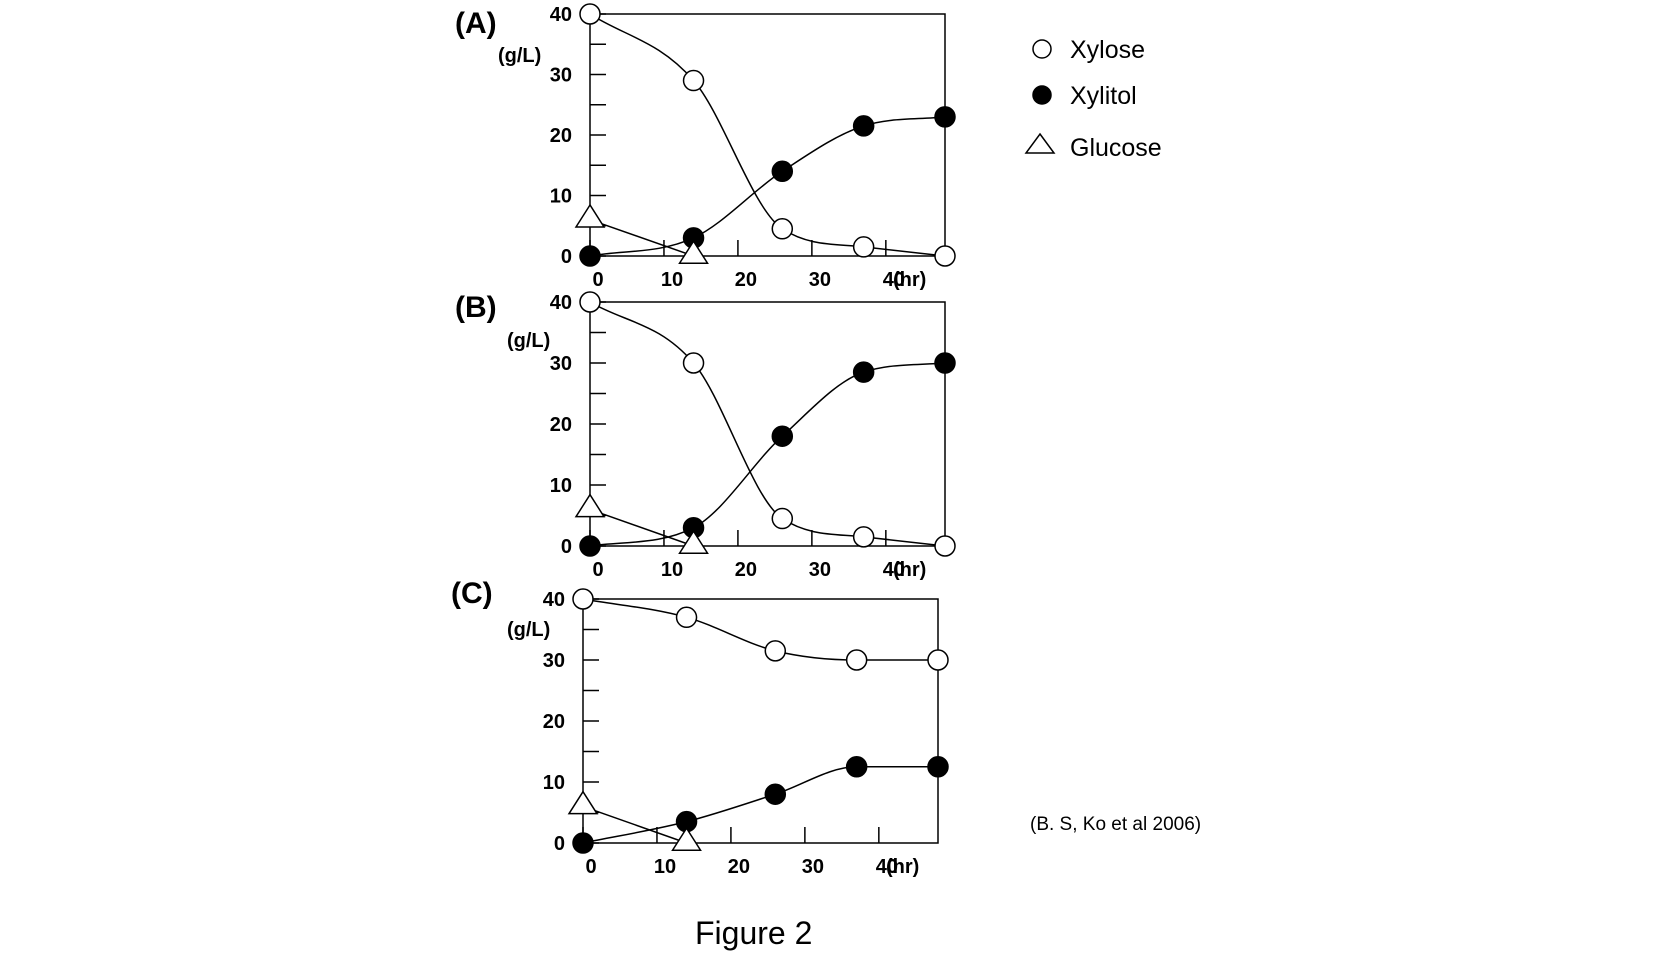 This screenshot has width=1653, height=968. Describe the element at coordinates (1107, 50) in the screenshot. I see `legend-xylose-label: Xylose` at that location.